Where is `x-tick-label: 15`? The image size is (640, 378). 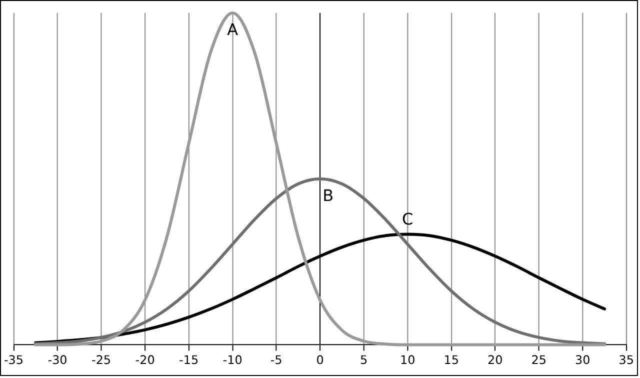
x-tick-label: 15 is located at coordinates (451, 359).